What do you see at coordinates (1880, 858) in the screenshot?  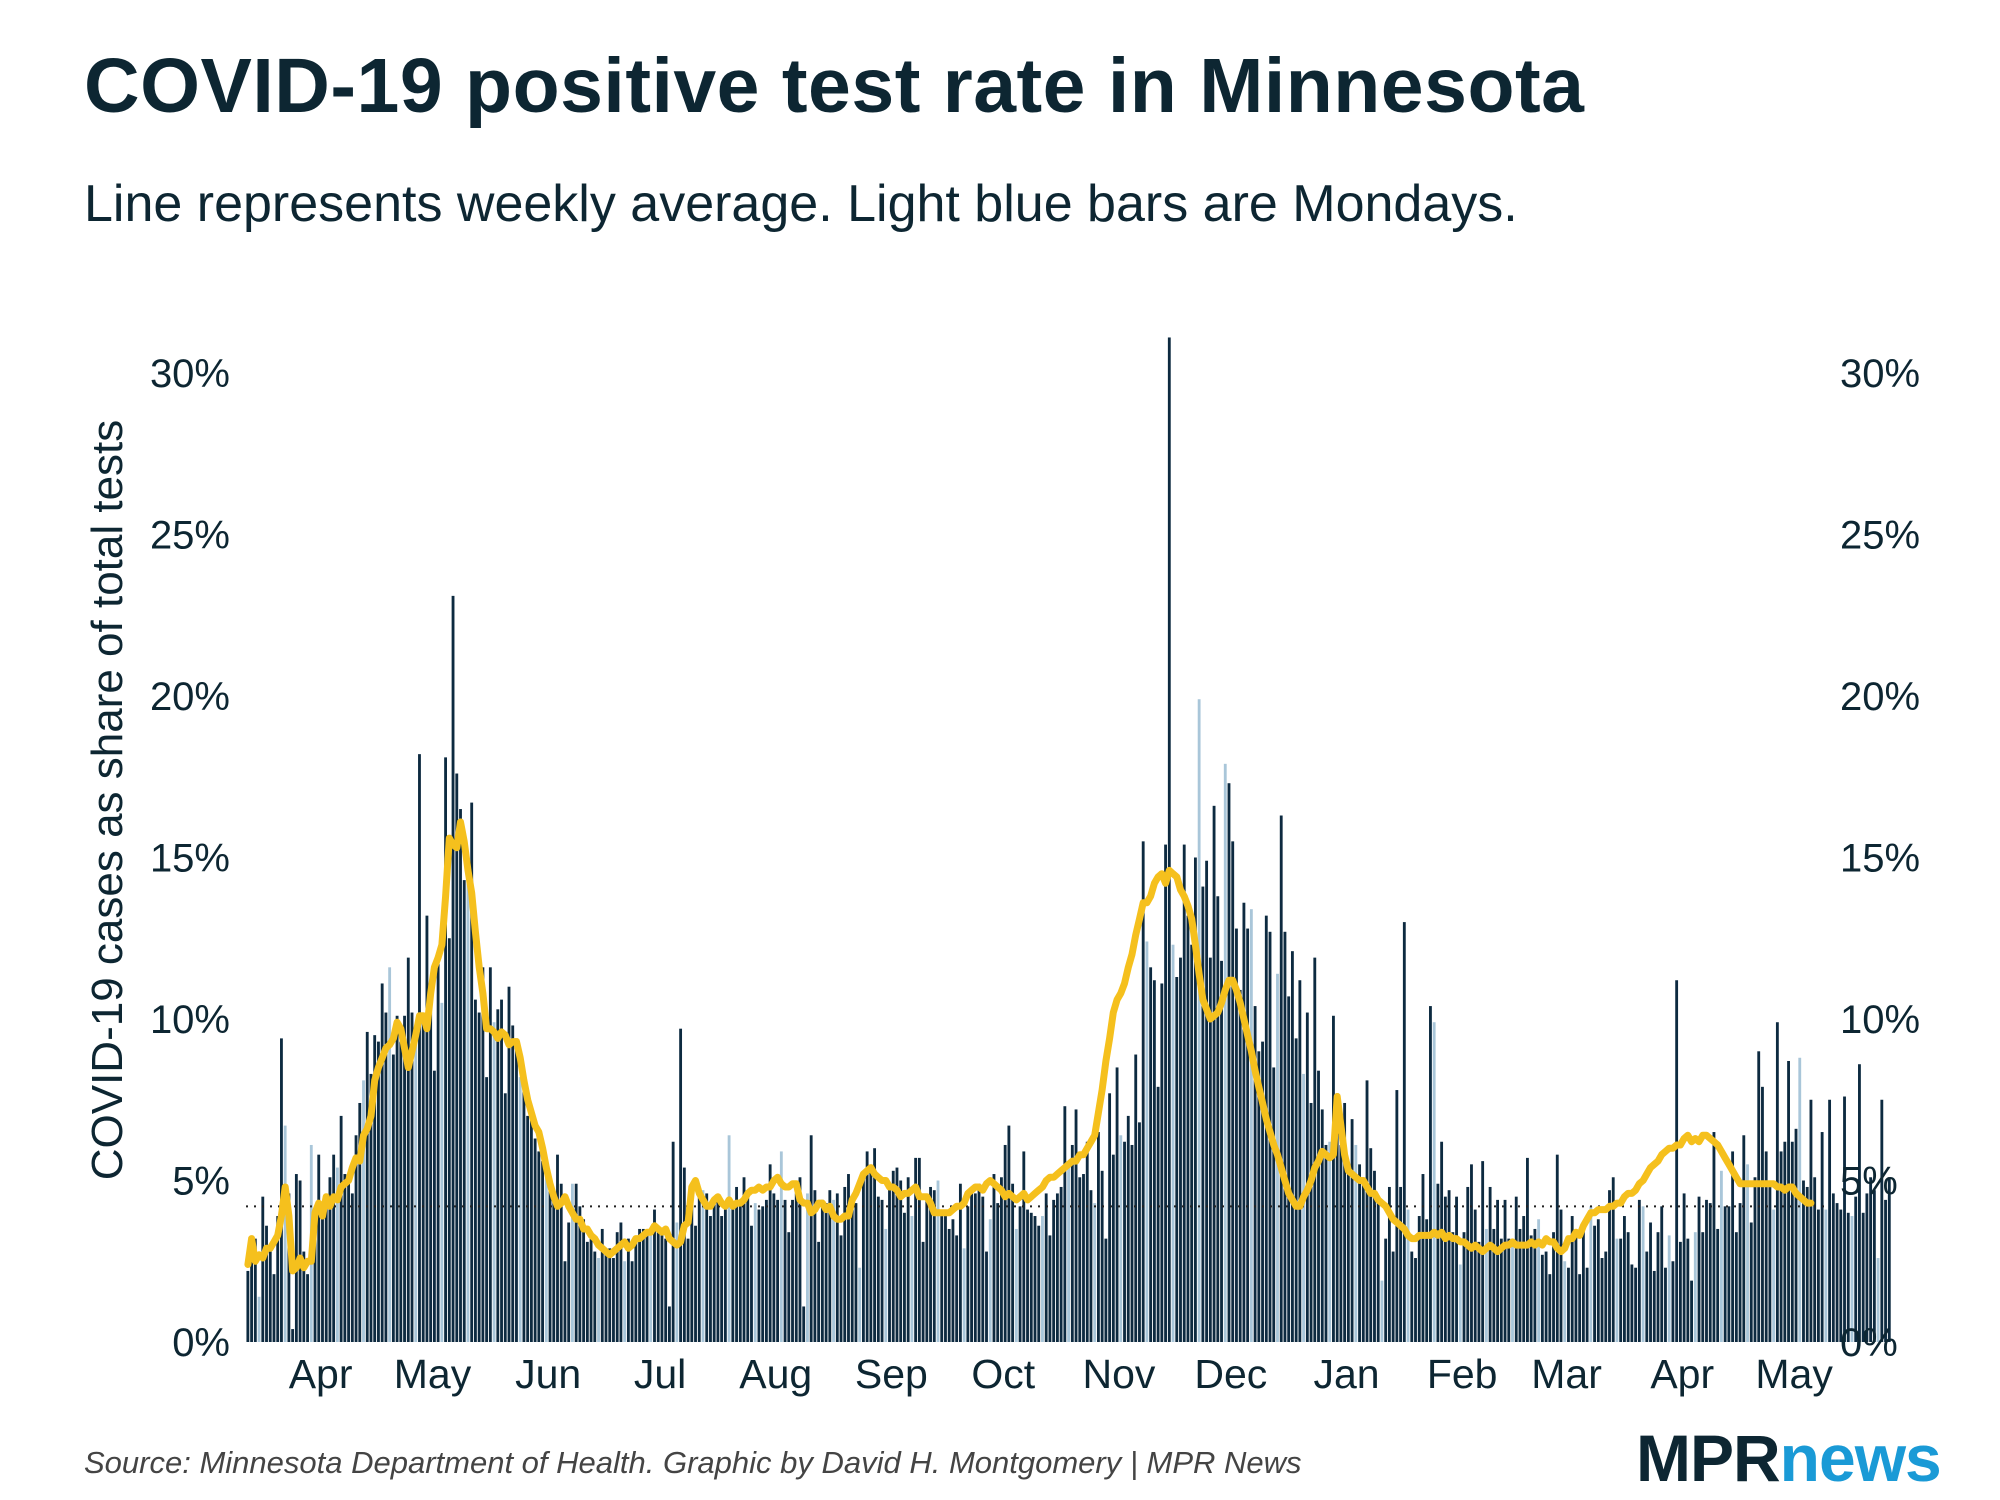 I see `y-axis-right: 0% 5% 10% 15% 20% 25% 30%` at bounding box center [1880, 858].